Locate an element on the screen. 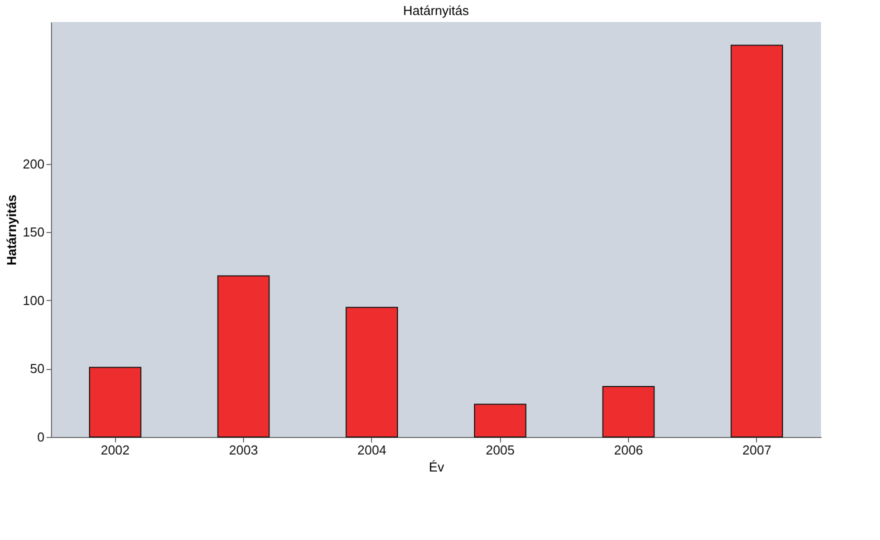  x-tick-label: 2004 is located at coordinates (371, 450).